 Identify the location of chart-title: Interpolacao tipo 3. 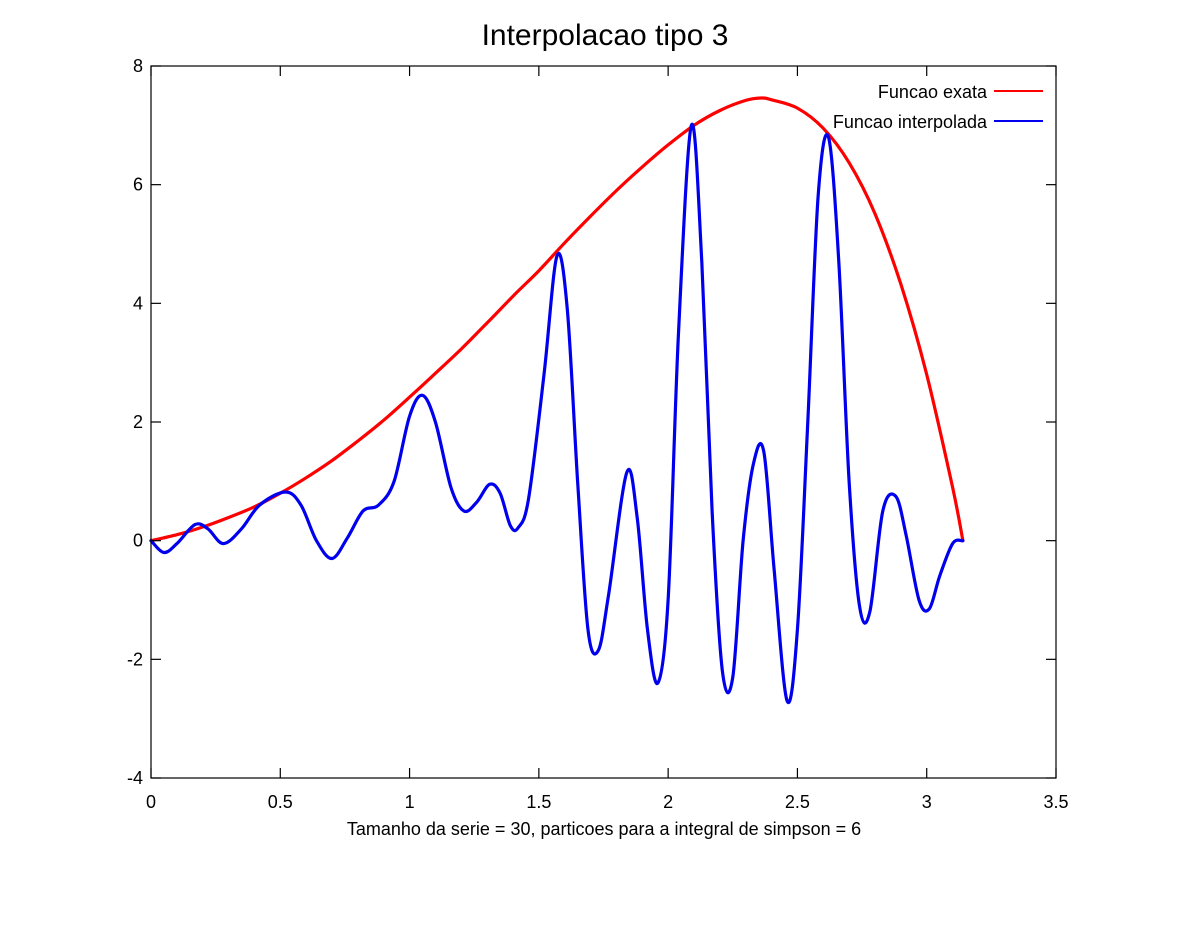
(605, 35).